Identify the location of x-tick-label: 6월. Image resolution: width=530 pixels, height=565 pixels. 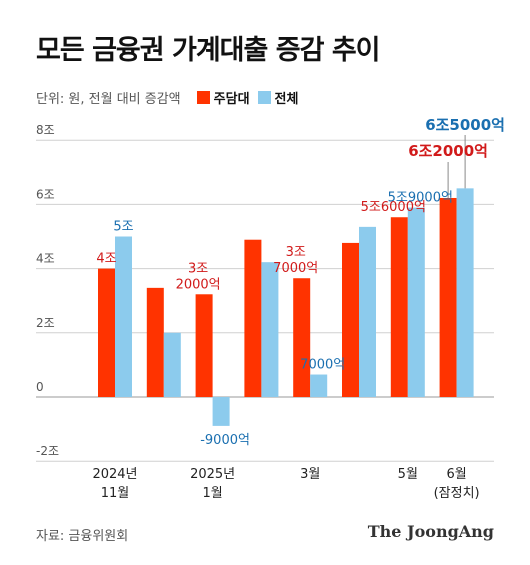
(456, 474).